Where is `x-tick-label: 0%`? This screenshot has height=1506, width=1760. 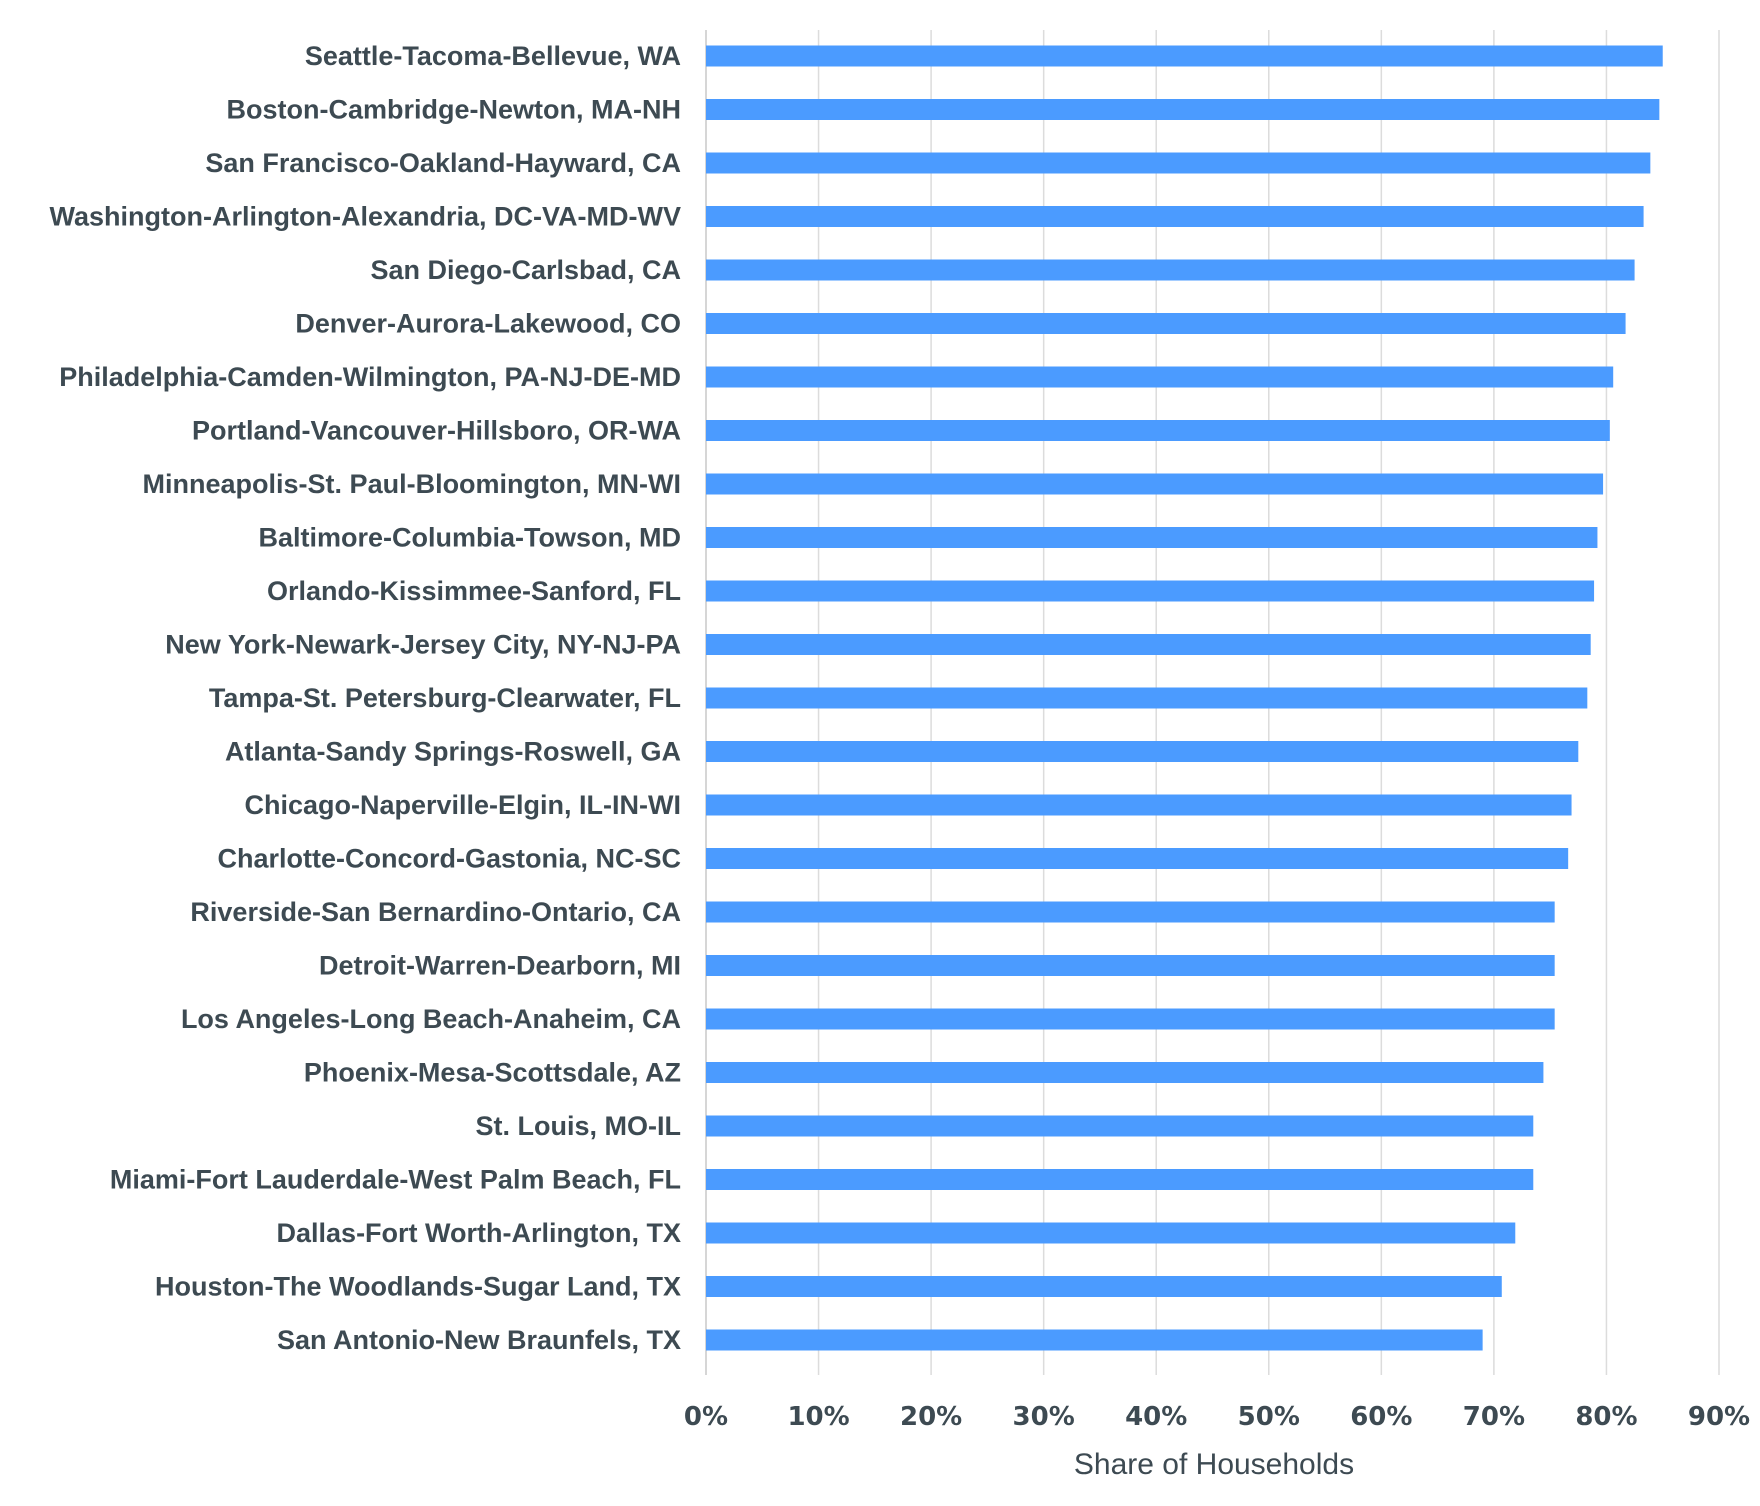
x-tick-label: 0% is located at coordinates (706, 1417).